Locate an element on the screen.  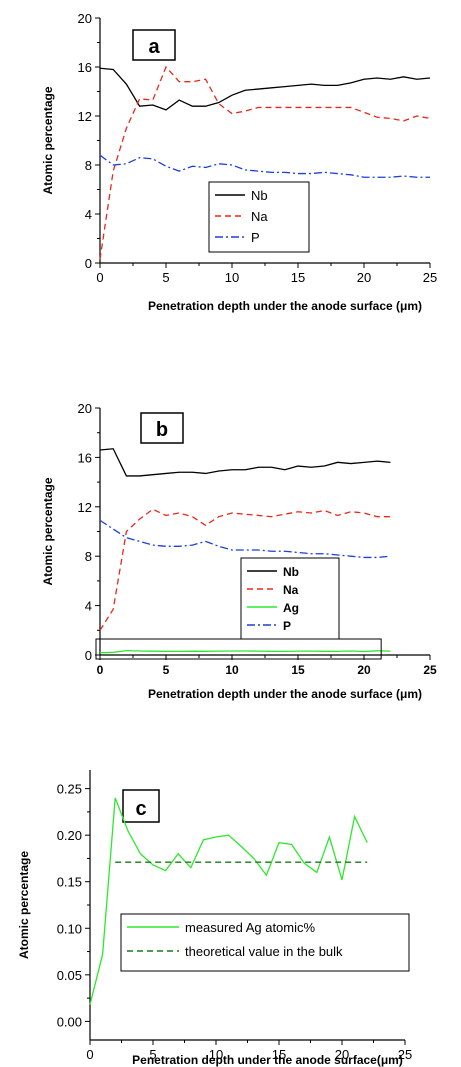
legend-label: measured Ag atomic% is located at coordinates (250, 927).